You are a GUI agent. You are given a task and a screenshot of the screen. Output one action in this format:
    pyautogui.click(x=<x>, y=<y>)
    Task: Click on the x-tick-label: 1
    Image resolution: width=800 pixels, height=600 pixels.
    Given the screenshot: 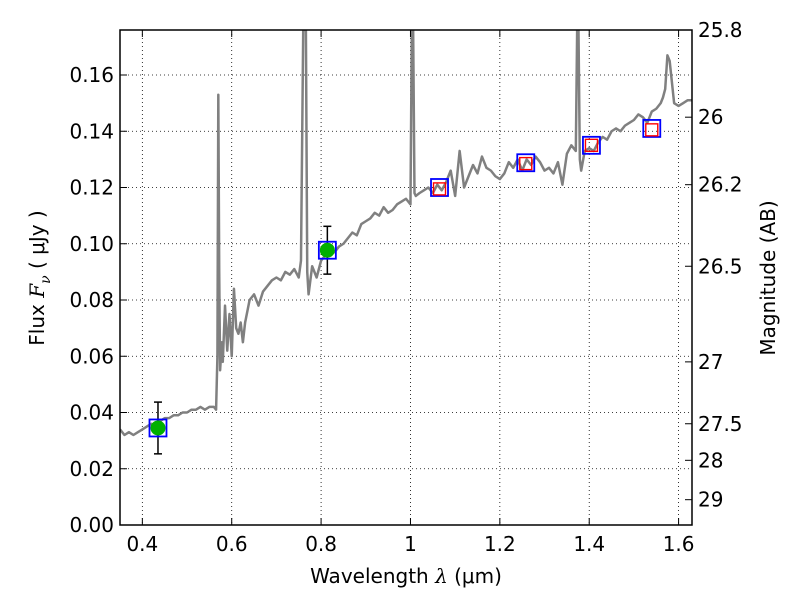 What is the action you would take?
    pyautogui.click(x=410, y=544)
    